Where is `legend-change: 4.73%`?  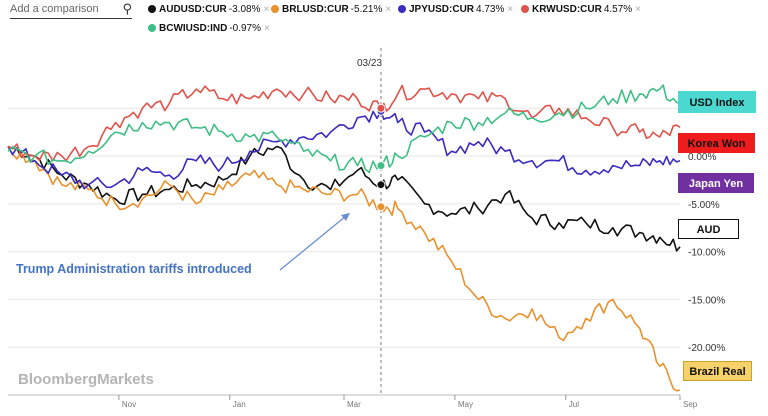 legend-change: 4.73% is located at coordinates (490, 9).